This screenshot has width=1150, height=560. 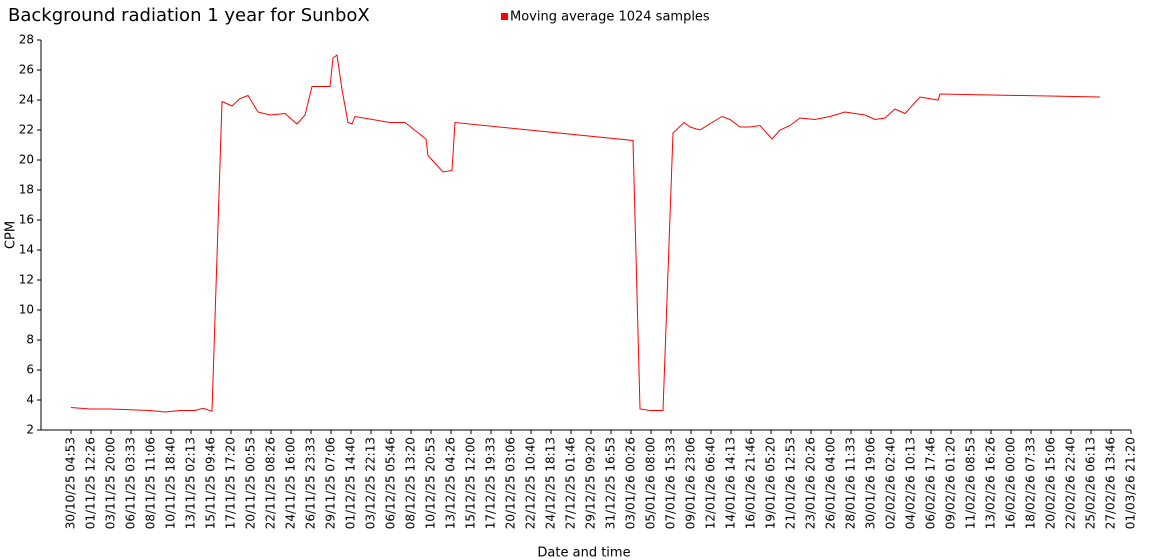 I want to click on x-tick-label: 09/01/26 23:06, so click(x=690, y=483).